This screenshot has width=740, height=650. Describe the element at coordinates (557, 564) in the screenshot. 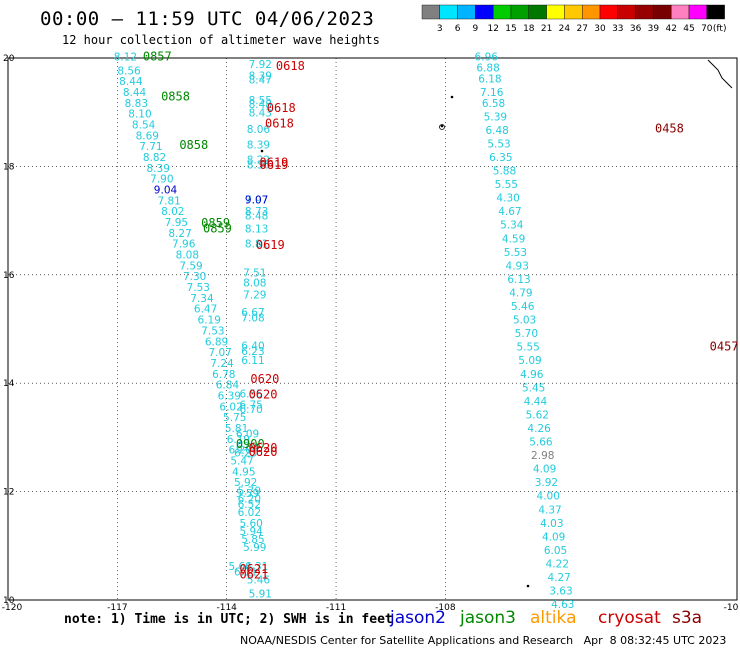

I see `data-point: 4.22` at that location.